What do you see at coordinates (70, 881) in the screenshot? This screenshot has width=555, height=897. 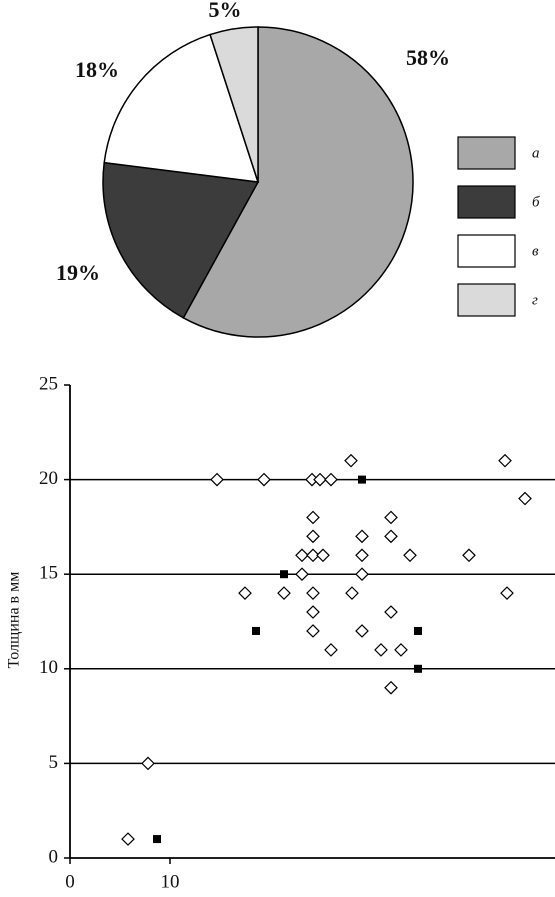 I see `x-tick-label: 0` at bounding box center [70, 881].